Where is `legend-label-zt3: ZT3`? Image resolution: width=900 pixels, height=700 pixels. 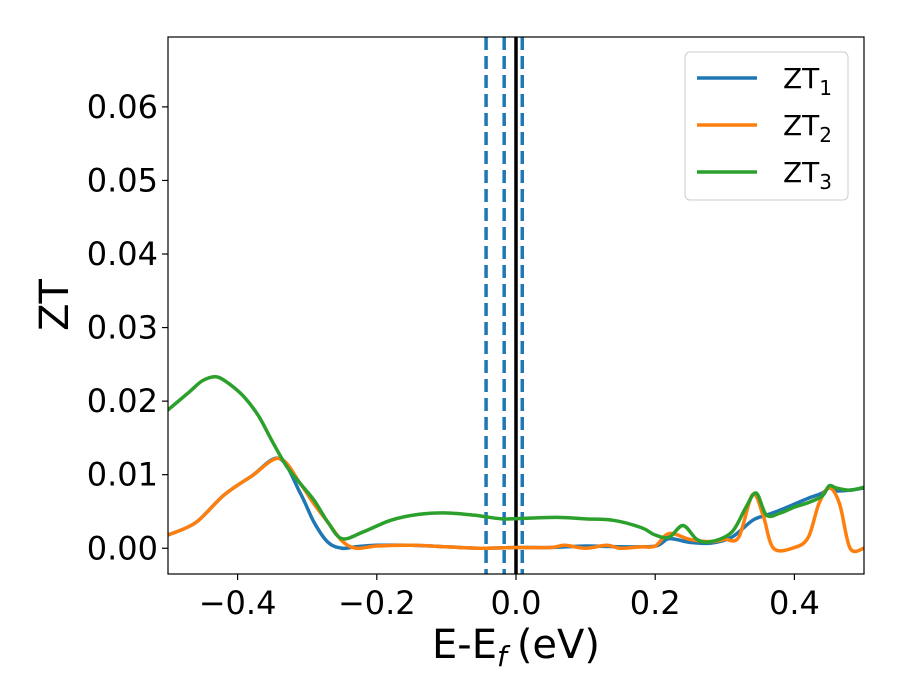
legend-label-zt3: ZT3 is located at coordinates (807, 175).